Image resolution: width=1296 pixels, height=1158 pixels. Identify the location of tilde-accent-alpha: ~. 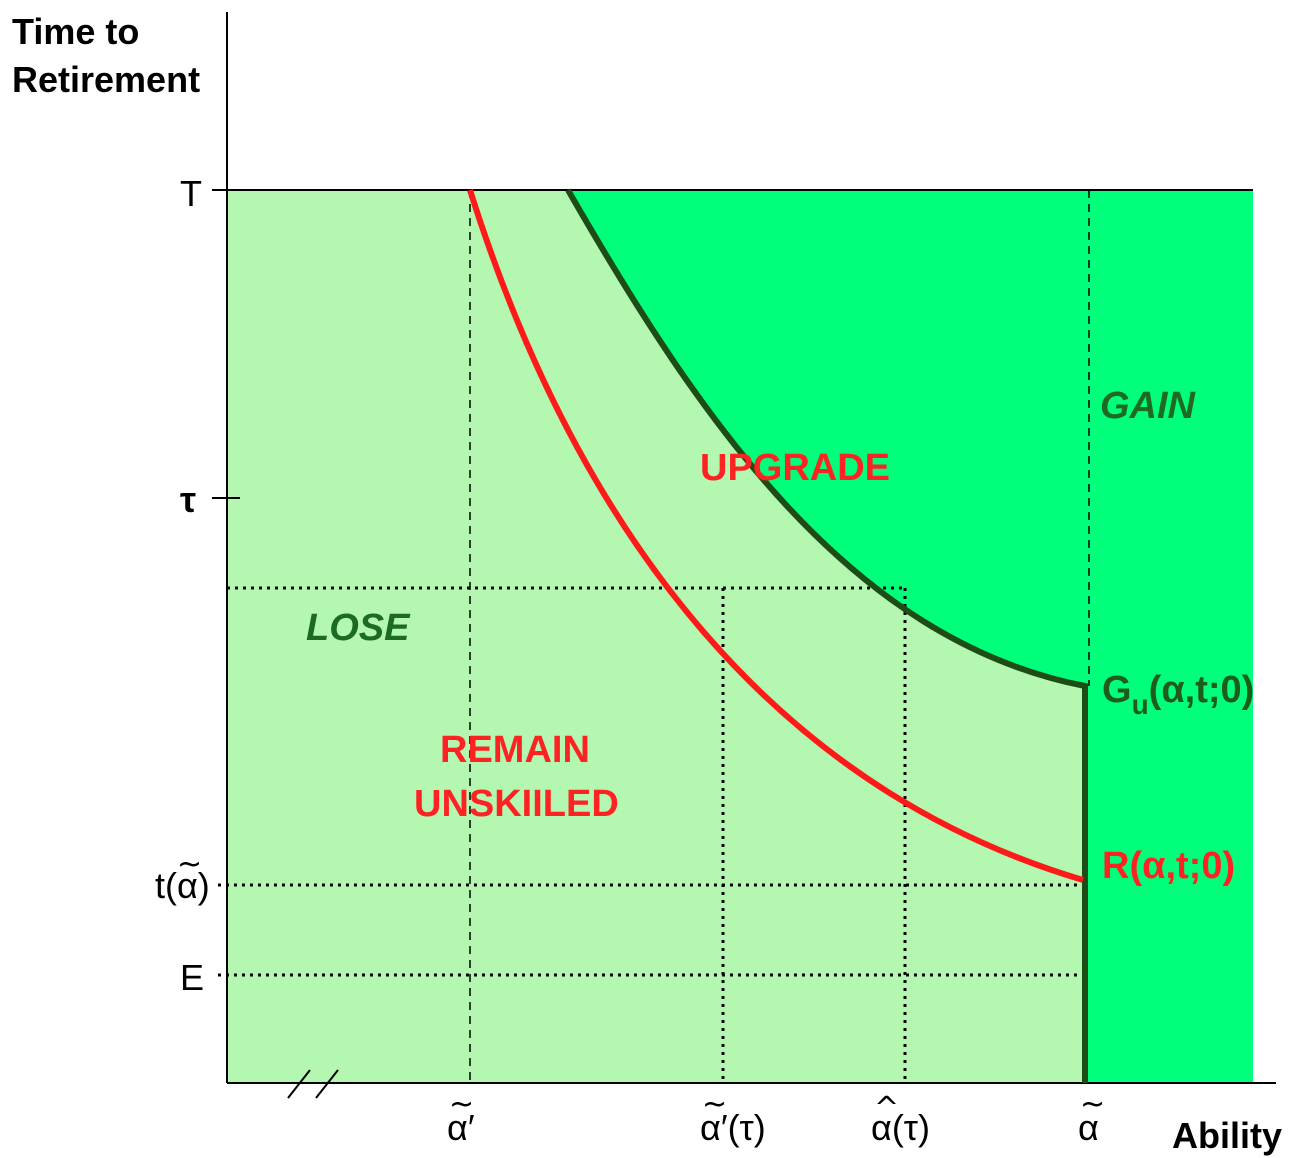
(1092, 1104).